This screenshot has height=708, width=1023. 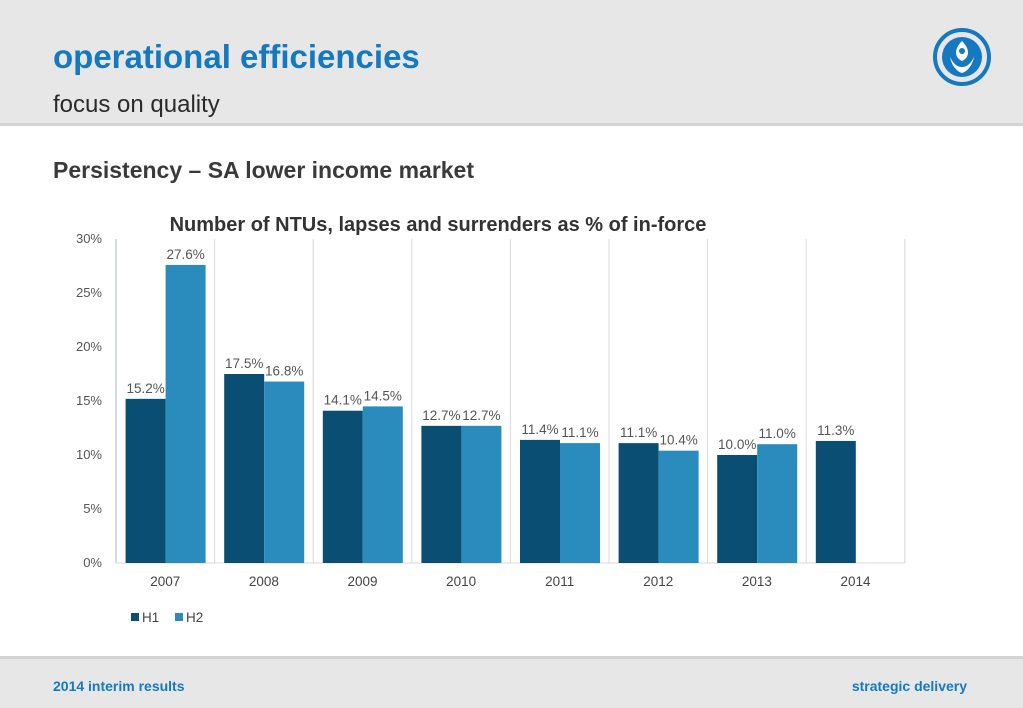 What do you see at coordinates (92, 562) in the screenshot?
I see `y-tick-label: 0%` at bounding box center [92, 562].